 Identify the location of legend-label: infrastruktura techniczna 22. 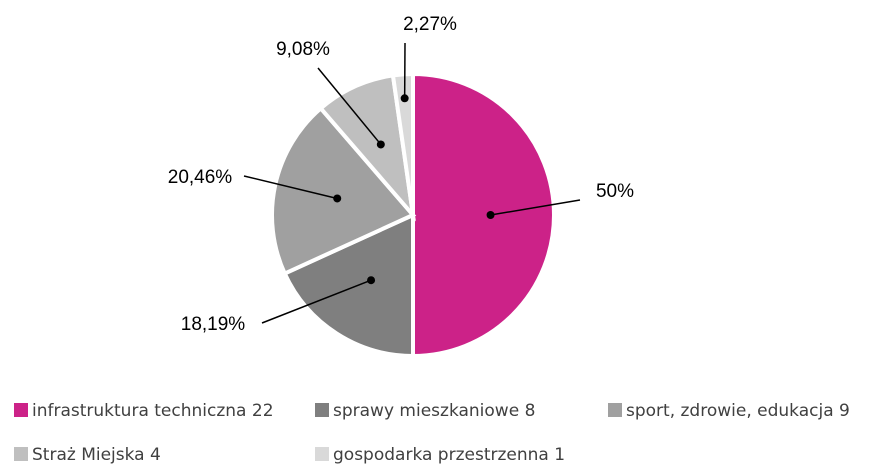
(153, 411).